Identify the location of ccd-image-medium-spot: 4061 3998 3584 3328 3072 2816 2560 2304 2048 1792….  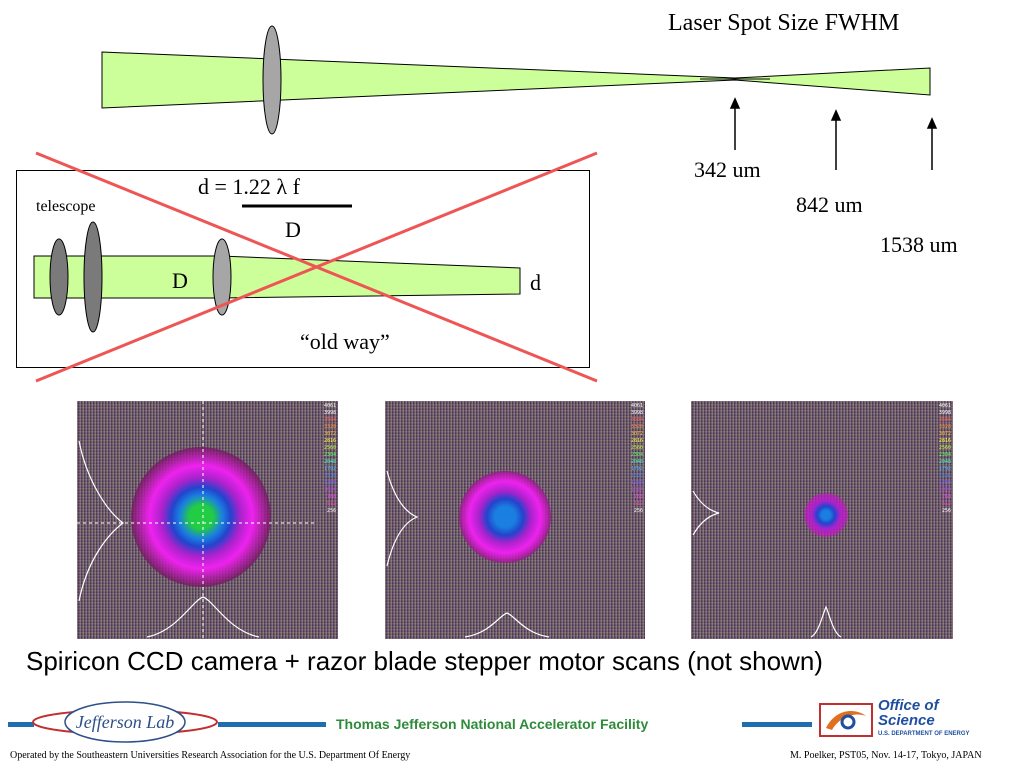
(515, 520).